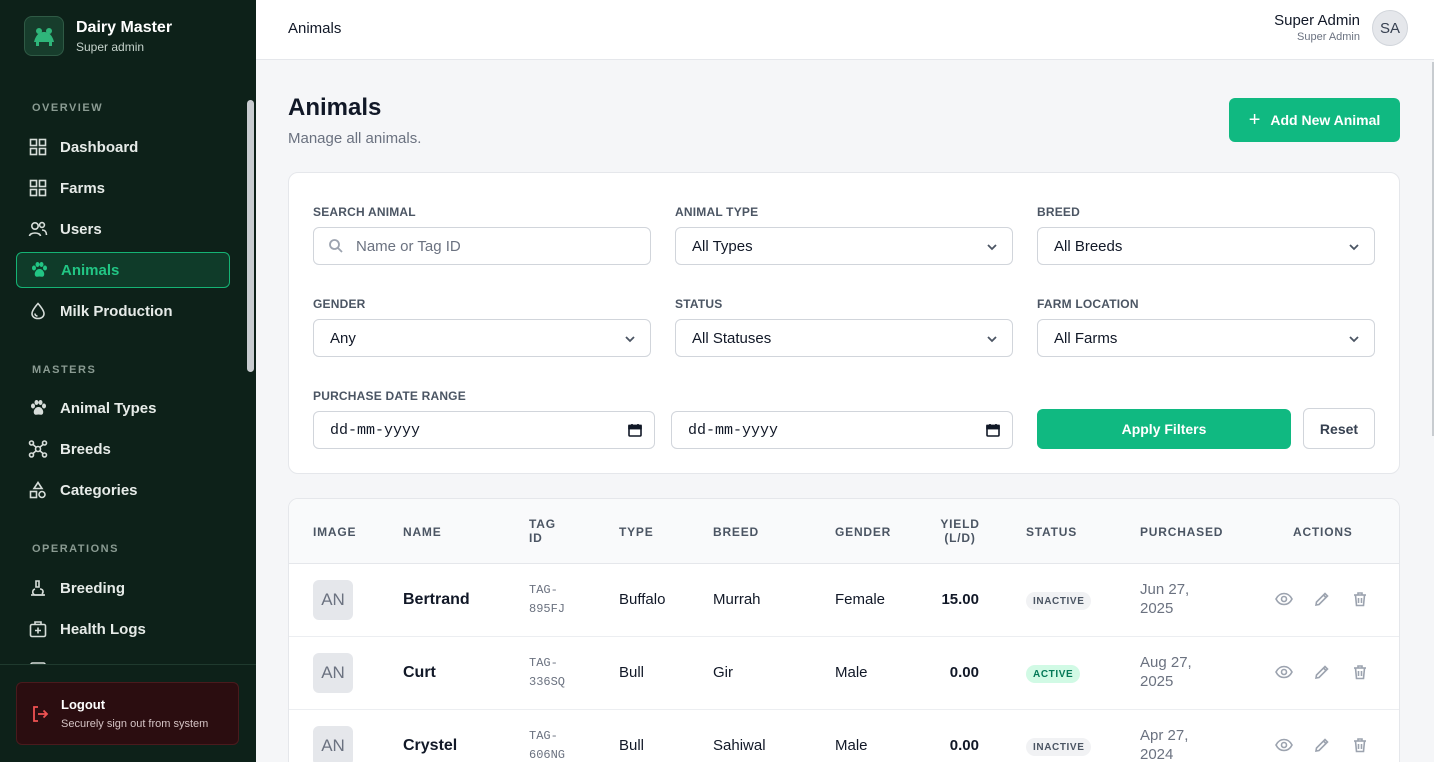 The height and width of the screenshot is (762, 1434). What do you see at coordinates (844, 338) in the screenshot?
I see `status-select: All Statuses` at bounding box center [844, 338].